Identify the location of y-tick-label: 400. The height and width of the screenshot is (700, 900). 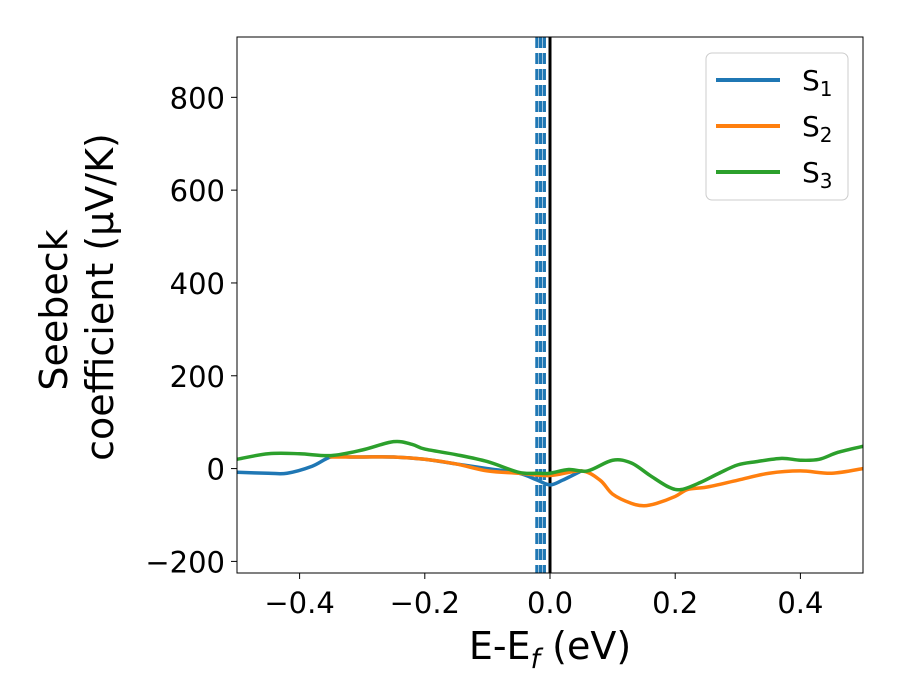
(197, 284).